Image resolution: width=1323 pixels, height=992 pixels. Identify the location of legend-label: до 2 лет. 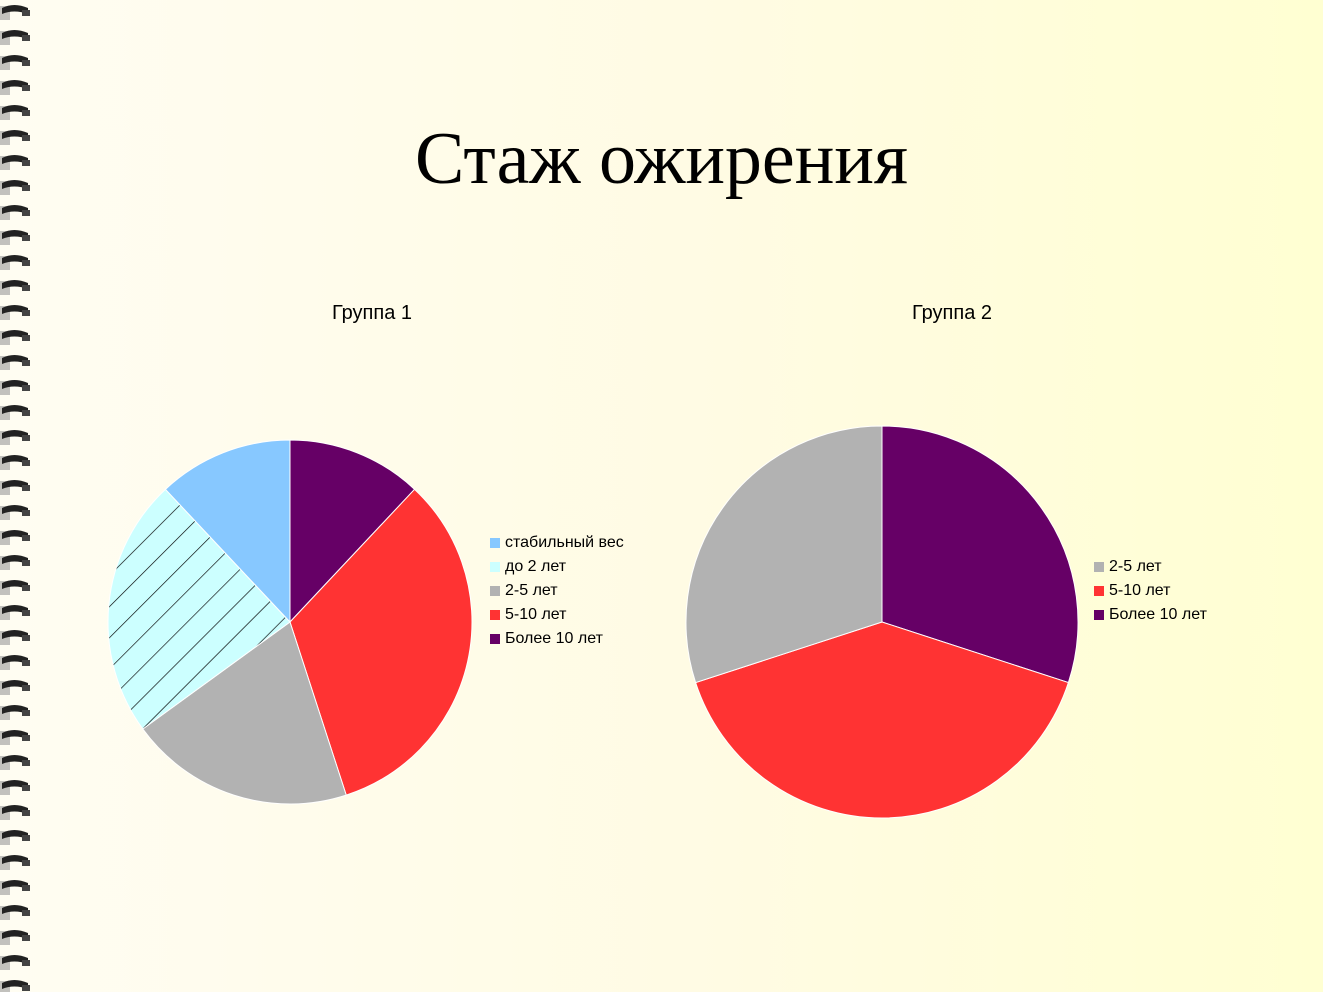
(536, 566).